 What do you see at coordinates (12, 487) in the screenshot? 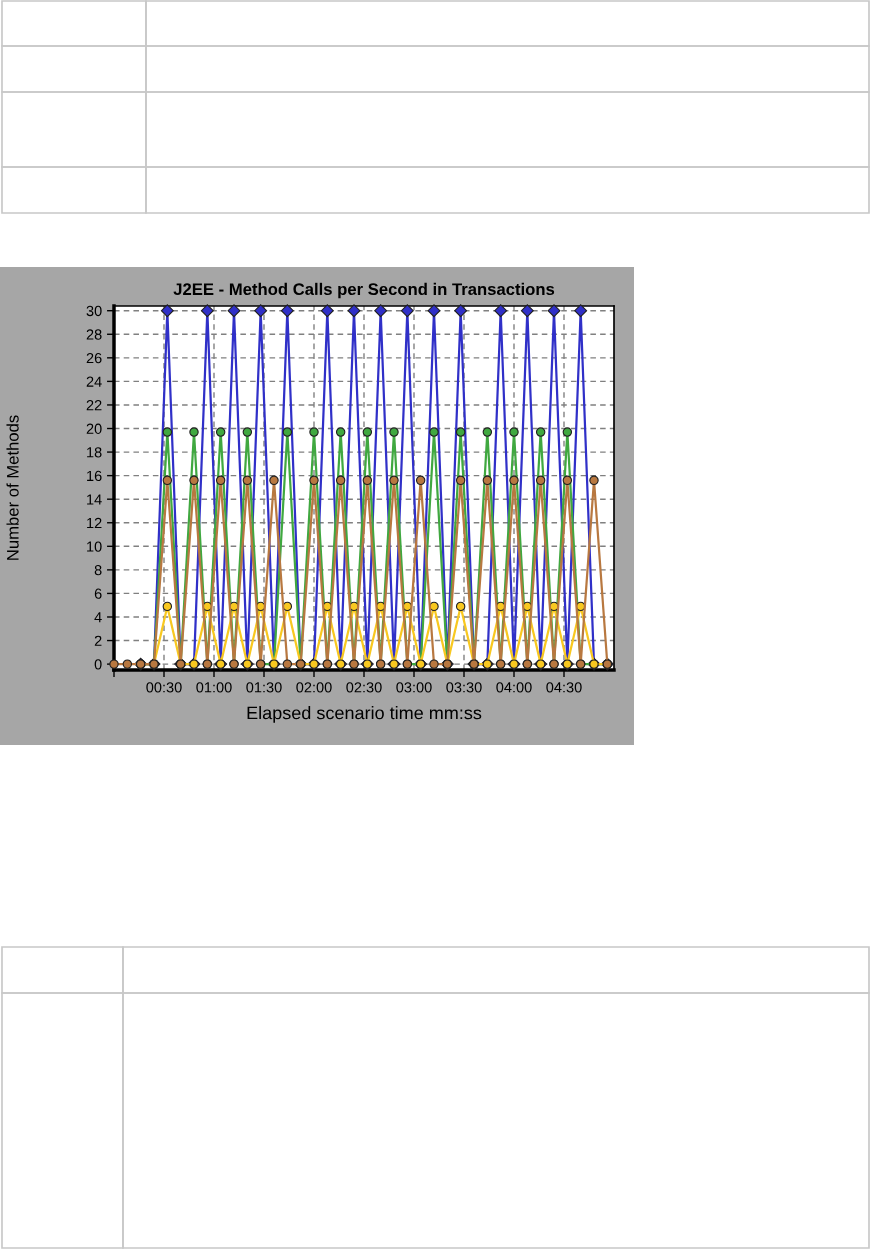
I see `y-axis-title: Number of Methods` at bounding box center [12, 487].